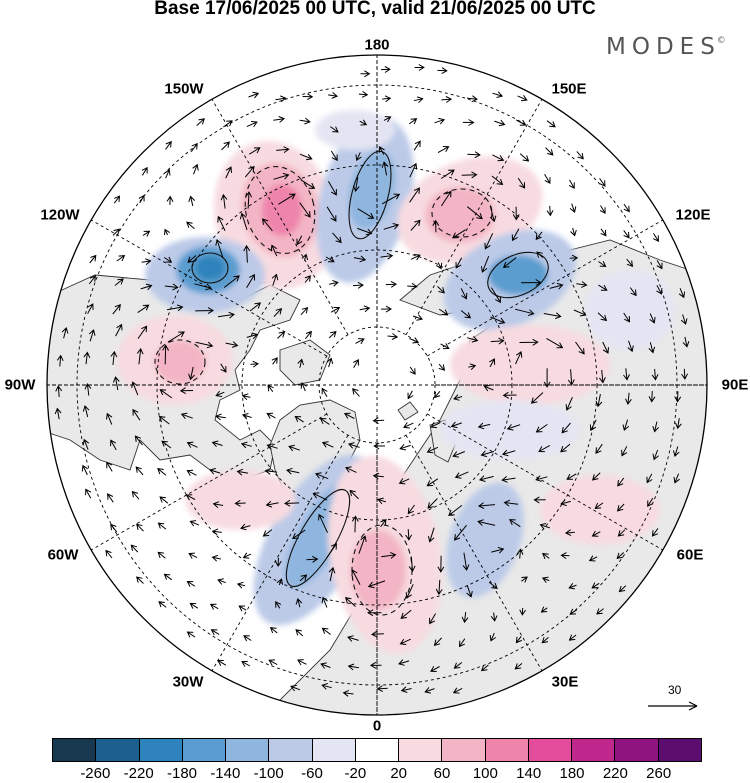 Image resolution: width=750 pixels, height=783 pixels. Describe the element at coordinates (280, 210) in the screenshot. I see `contour-aleutian-high` at that location.